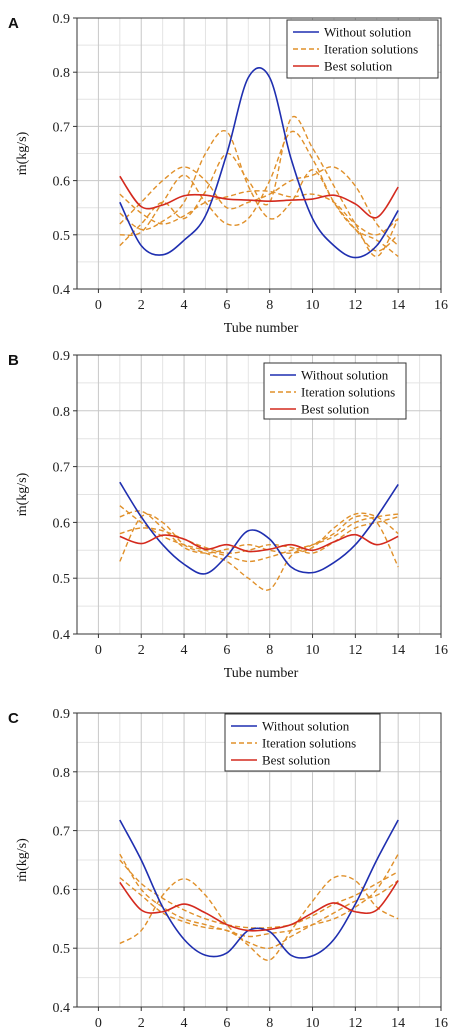 The image size is (459, 1035). Describe the element at coordinates (269, 650) in the screenshot. I see `panel-b-x-tick-label: 8` at that location.